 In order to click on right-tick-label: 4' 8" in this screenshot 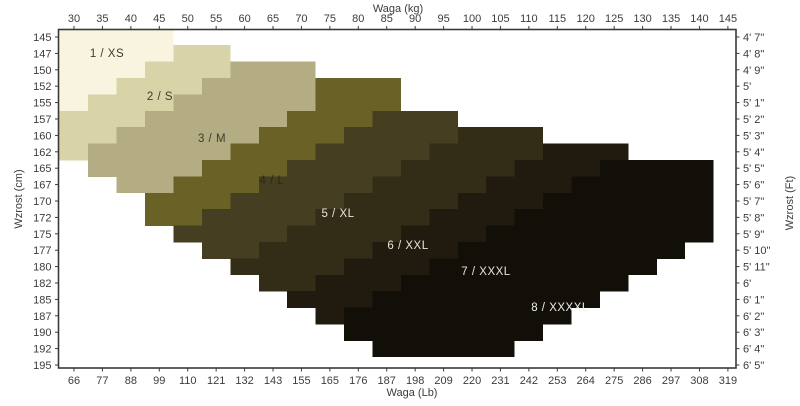, I will do `click(753, 54)`.